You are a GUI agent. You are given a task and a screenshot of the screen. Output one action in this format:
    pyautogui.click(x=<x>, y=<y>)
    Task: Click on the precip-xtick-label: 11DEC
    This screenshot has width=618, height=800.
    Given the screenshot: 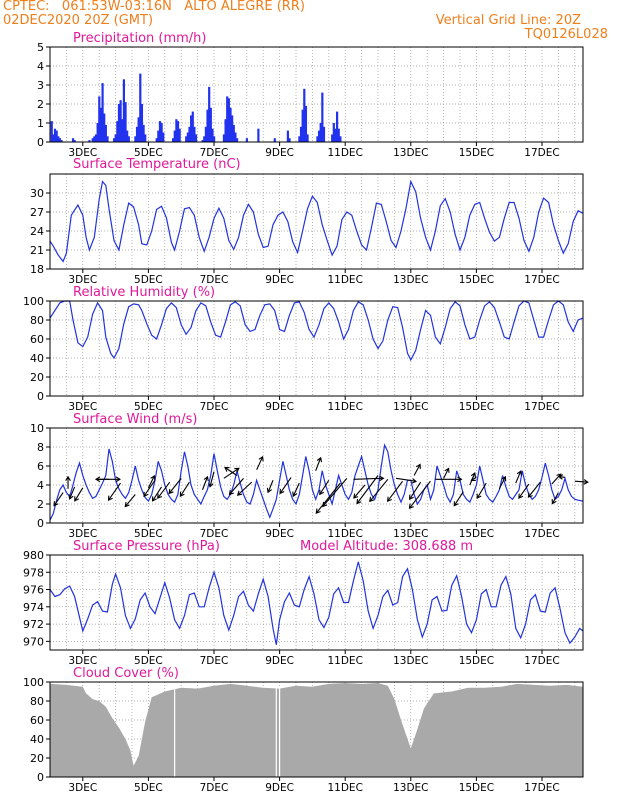 What is the action you would take?
    pyautogui.click(x=344, y=153)
    